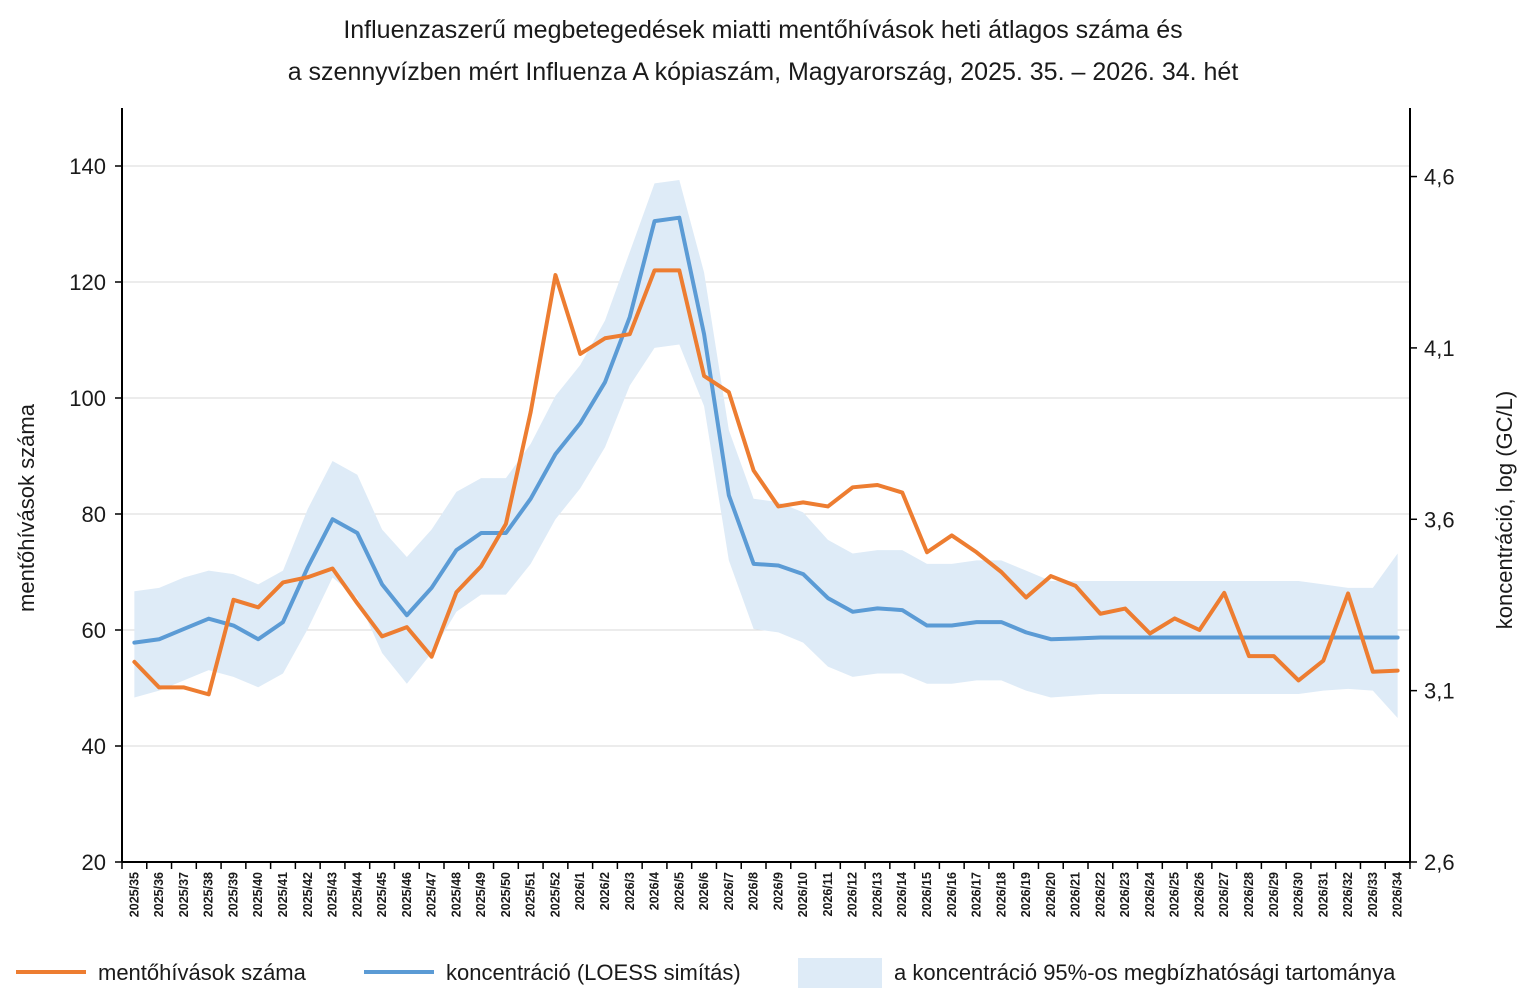 The width and height of the screenshot is (1526, 997). Describe the element at coordinates (87, 282) in the screenshot. I see `y-axis-tick-label: 120` at that location.